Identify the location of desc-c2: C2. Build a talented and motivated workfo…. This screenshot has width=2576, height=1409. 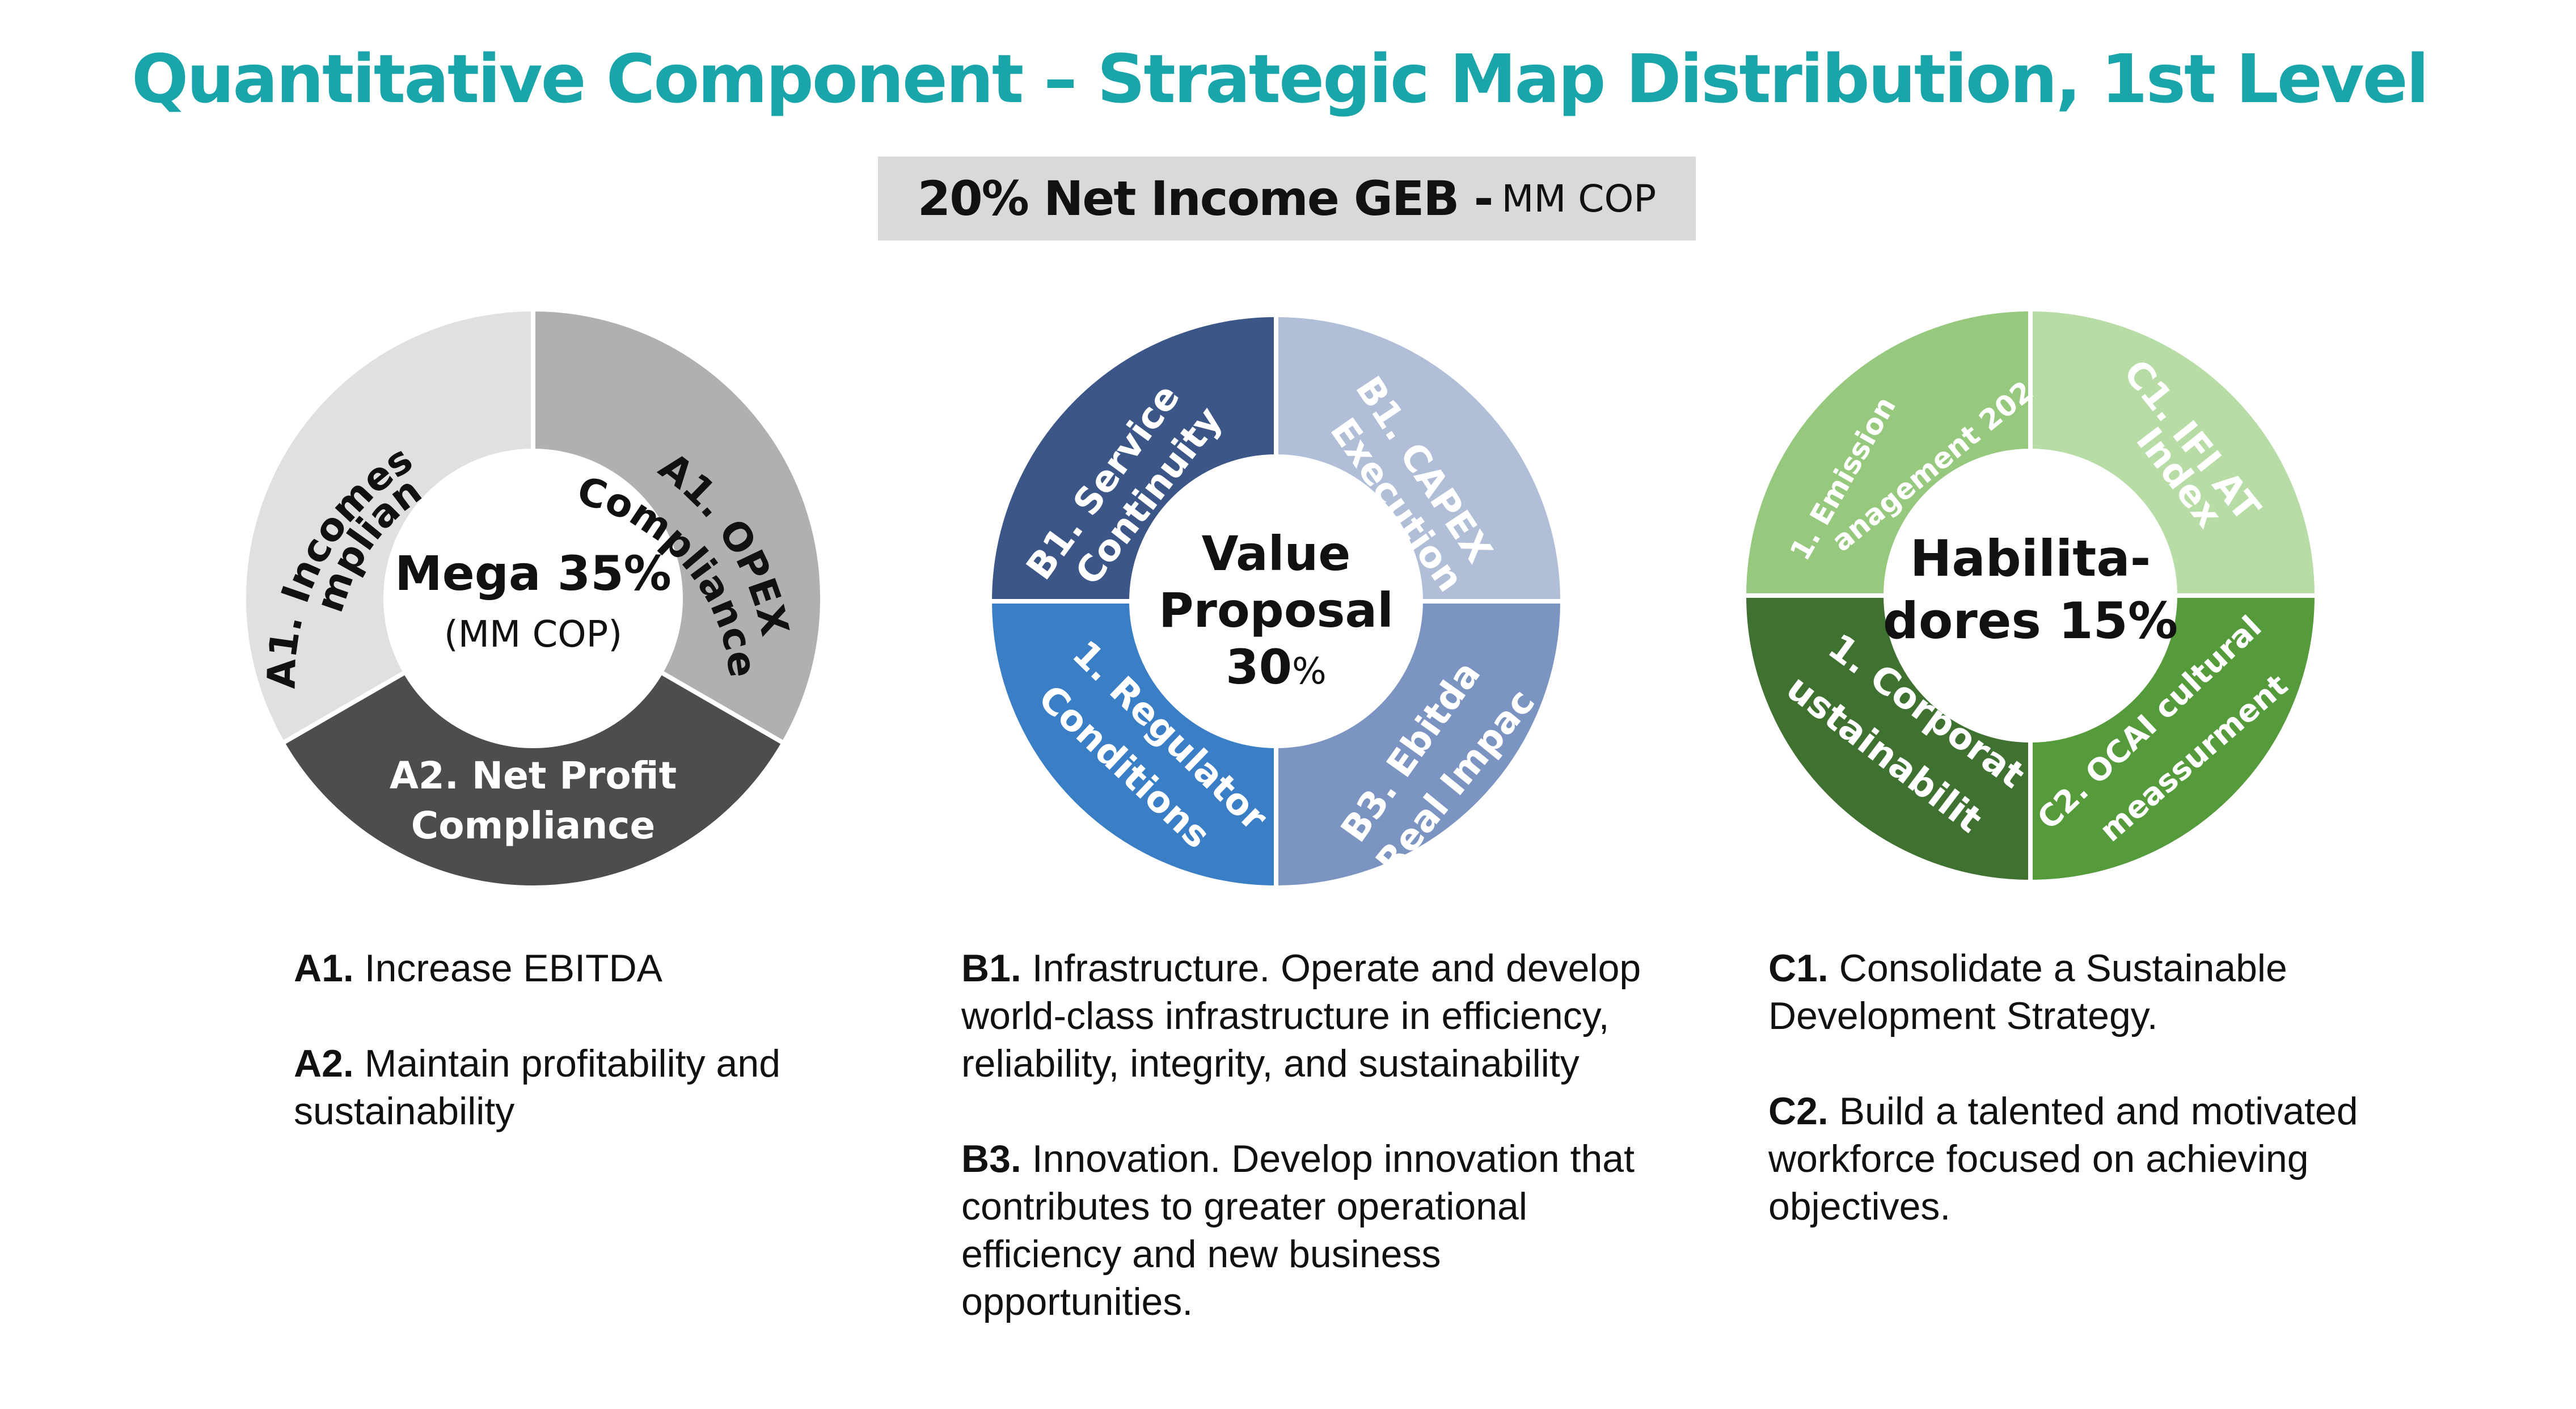
(2063, 1158).